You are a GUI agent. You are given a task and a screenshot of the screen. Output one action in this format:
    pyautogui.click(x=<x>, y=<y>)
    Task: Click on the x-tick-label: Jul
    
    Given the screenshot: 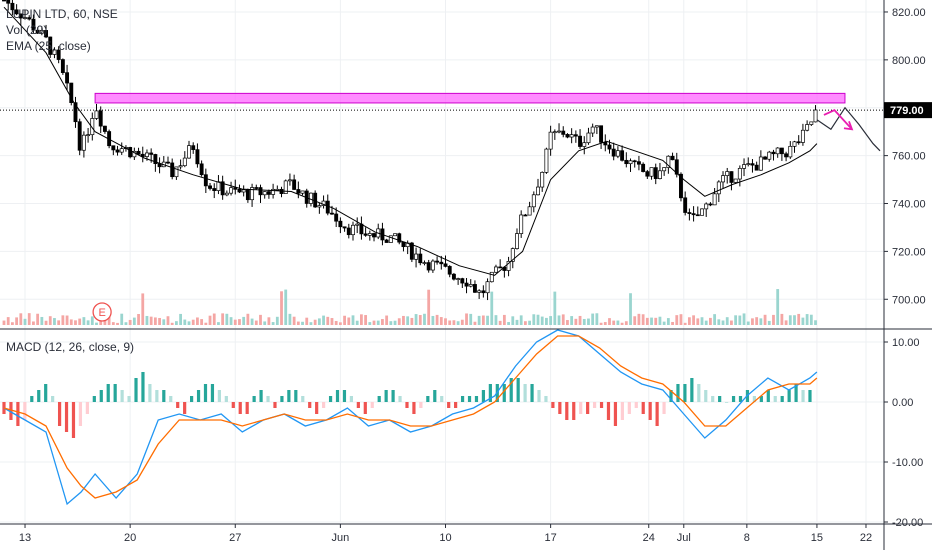 What is the action you would take?
    pyautogui.click(x=684, y=538)
    